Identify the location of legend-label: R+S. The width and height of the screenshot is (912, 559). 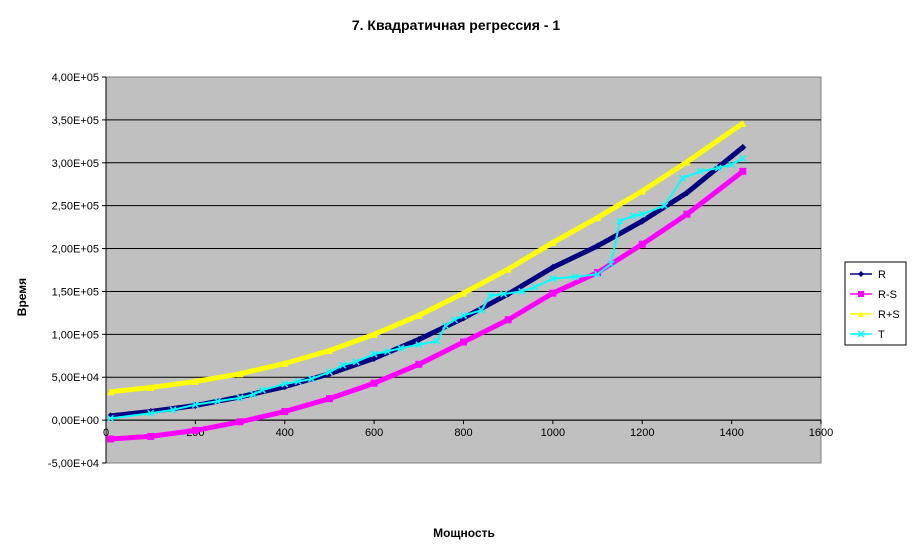
(889, 315).